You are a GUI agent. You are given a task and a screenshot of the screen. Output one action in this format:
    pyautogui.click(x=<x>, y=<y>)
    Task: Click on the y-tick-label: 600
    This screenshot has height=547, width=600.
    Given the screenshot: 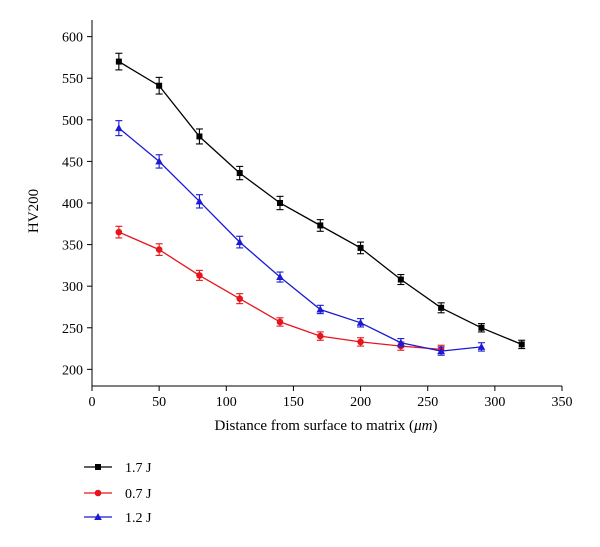 What is the action you would take?
    pyautogui.click(x=72, y=38)
    